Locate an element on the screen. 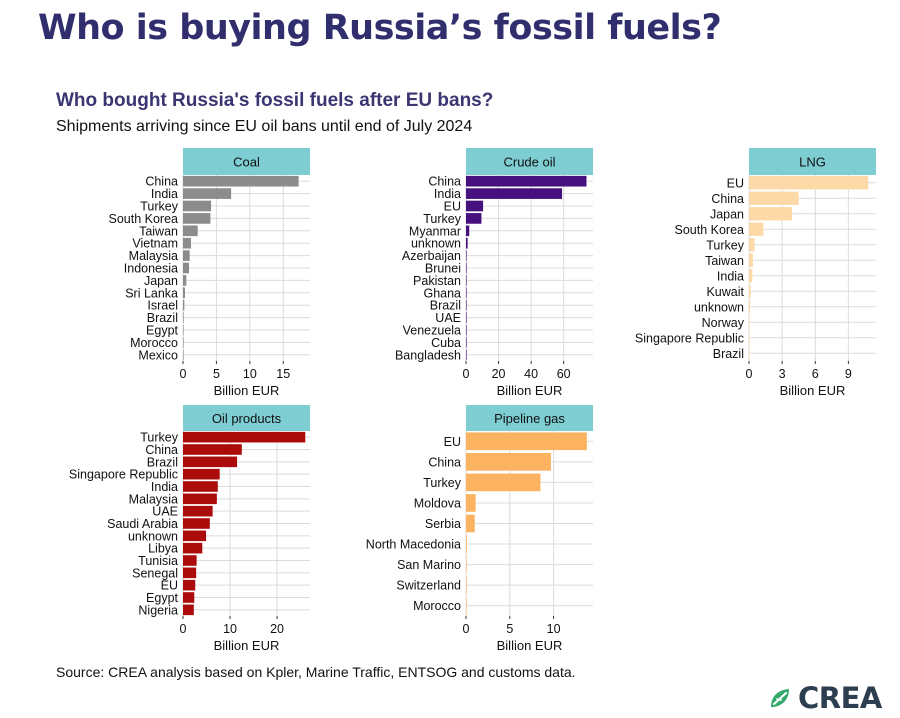 The height and width of the screenshot is (718, 900). bar-crude-oil-eu is located at coordinates (475, 206).